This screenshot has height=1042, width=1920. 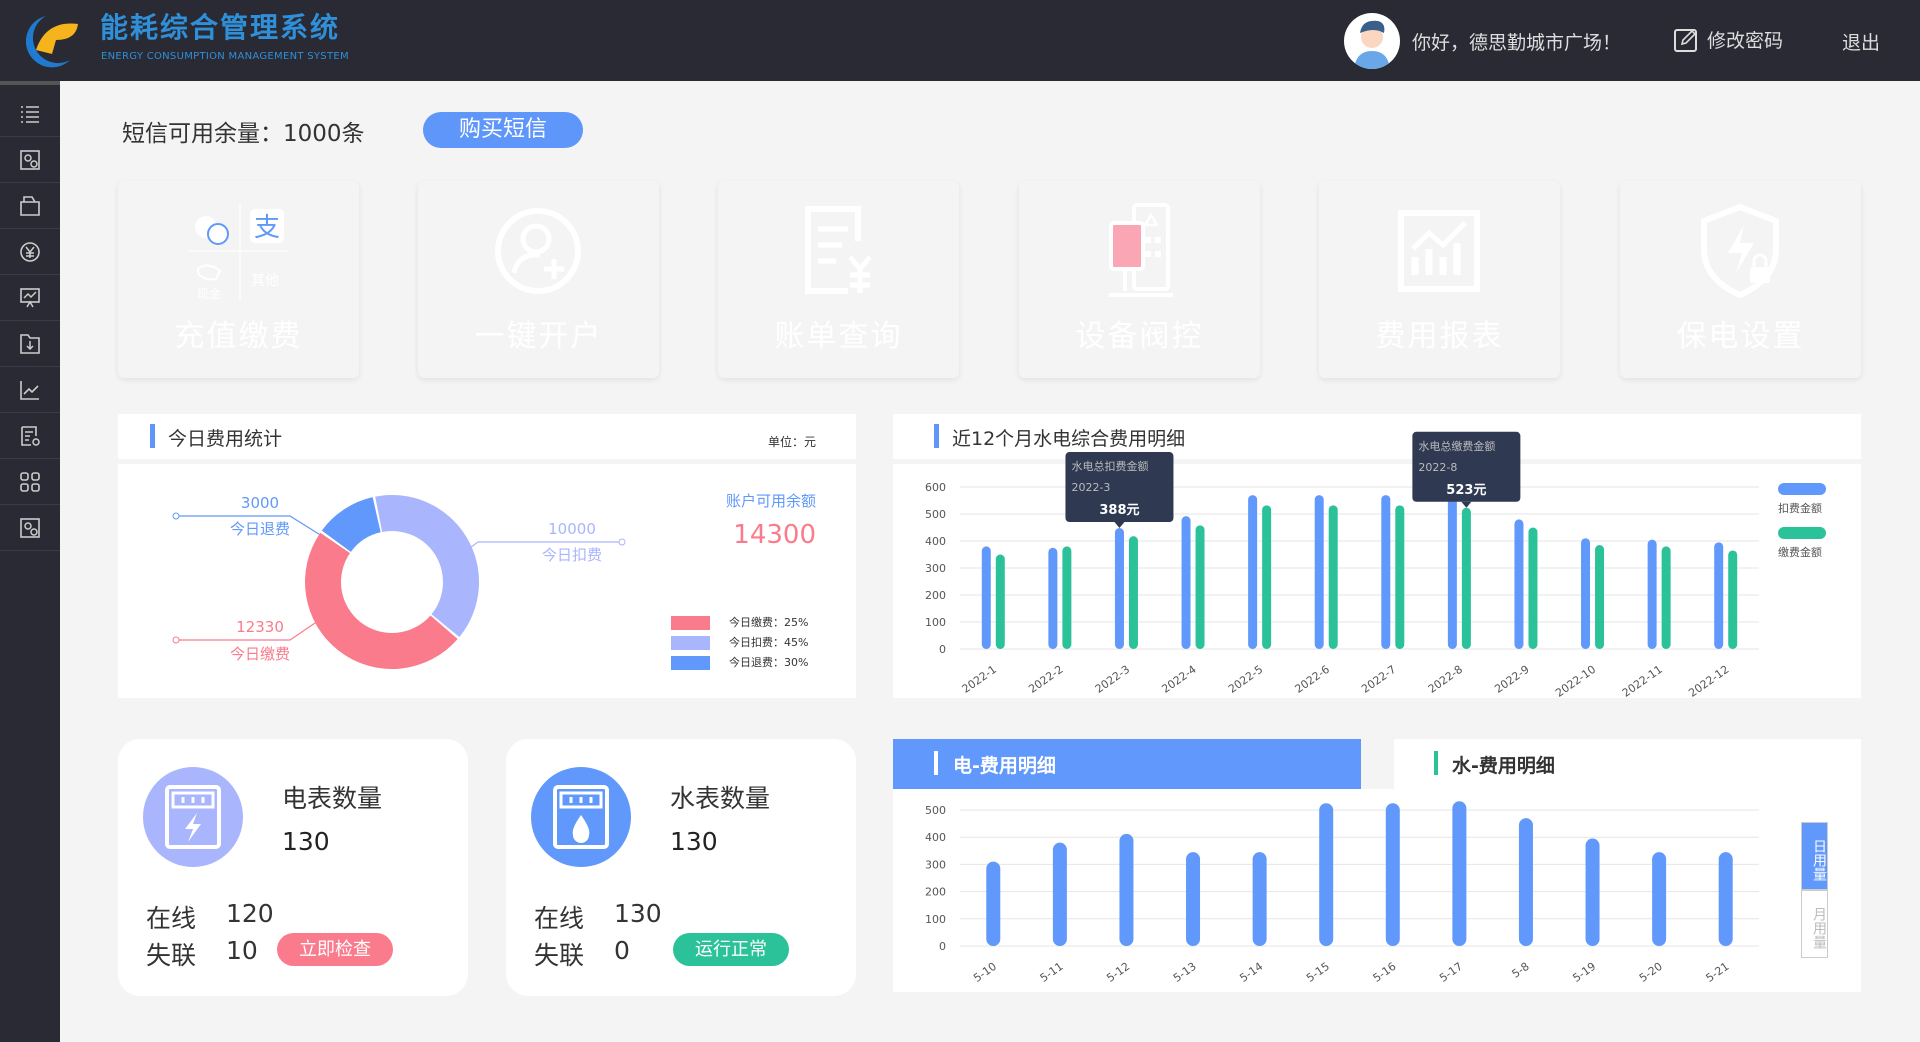 What do you see at coordinates (1814, 856) in the screenshot?
I see `toggle-daily-usage: 日用量` at bounding box center [1814, 856].